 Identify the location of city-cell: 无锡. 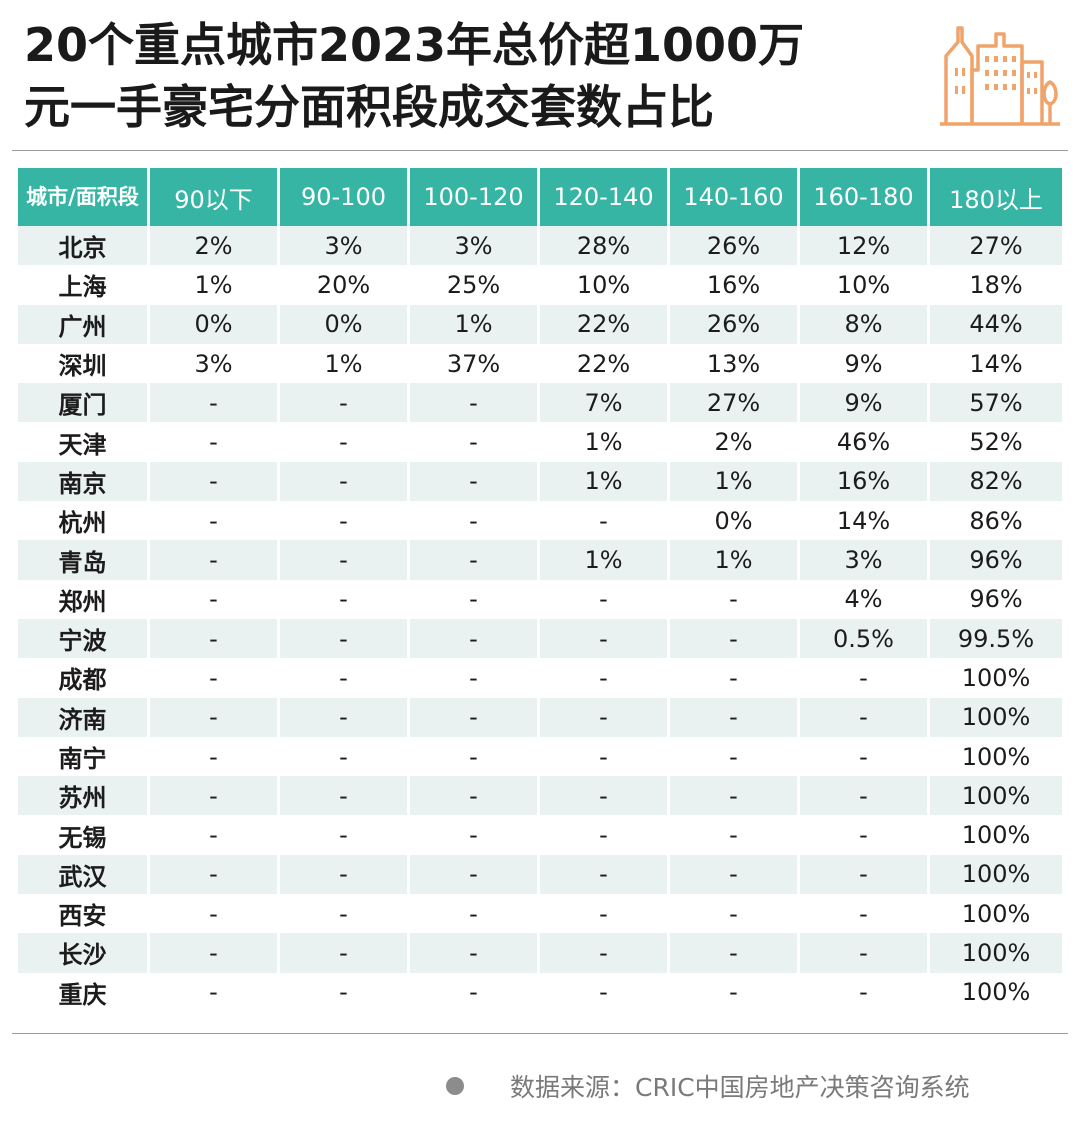
(84, 835).